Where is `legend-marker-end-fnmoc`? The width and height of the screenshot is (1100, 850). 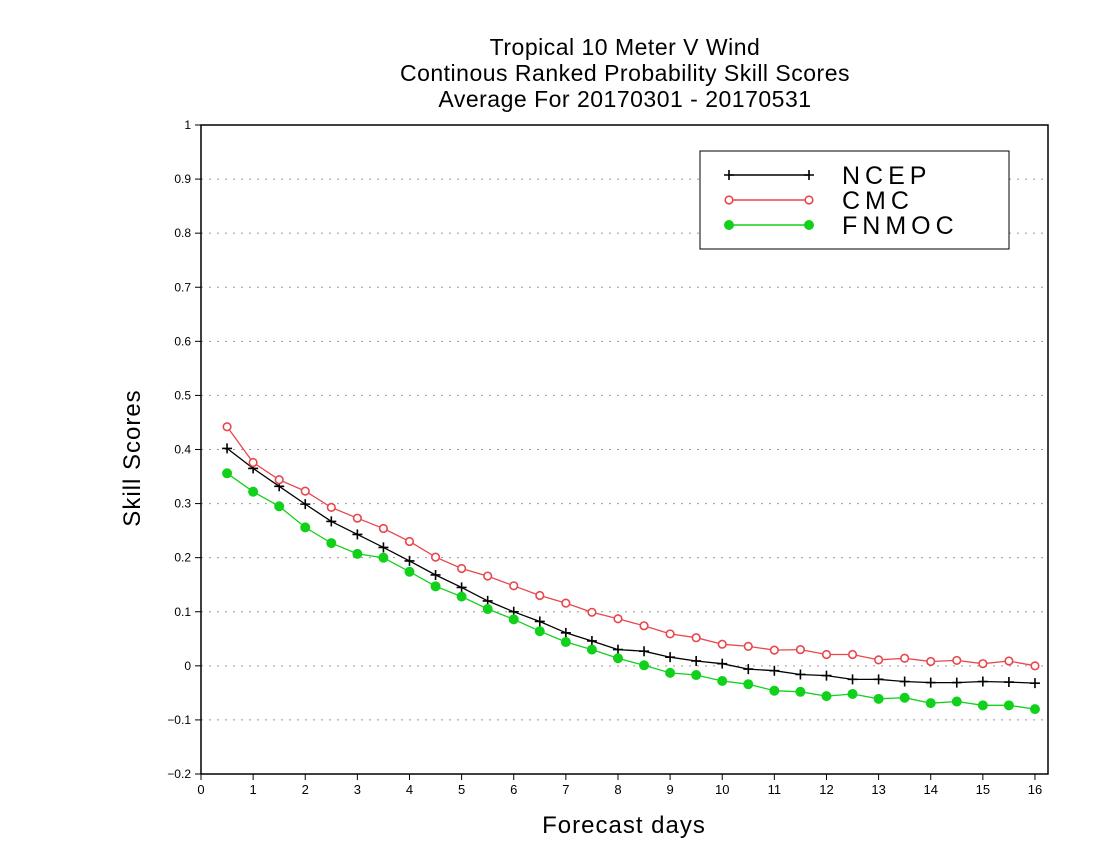
legend-marker-end-fnmoc is located at coordinates (809, 225).